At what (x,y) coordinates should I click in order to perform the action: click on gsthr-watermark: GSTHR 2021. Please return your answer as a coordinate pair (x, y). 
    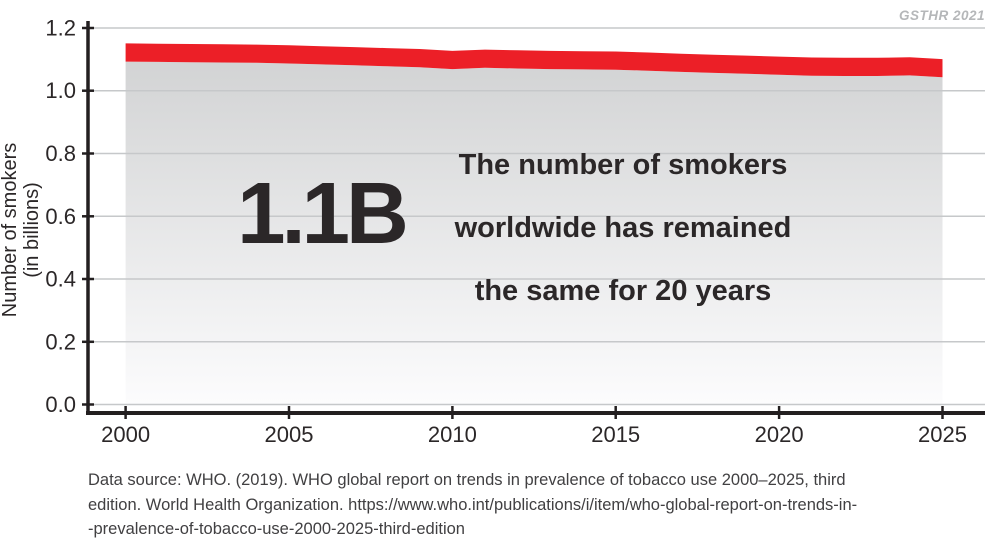
    Looking at the image, I should click on (941, 15).